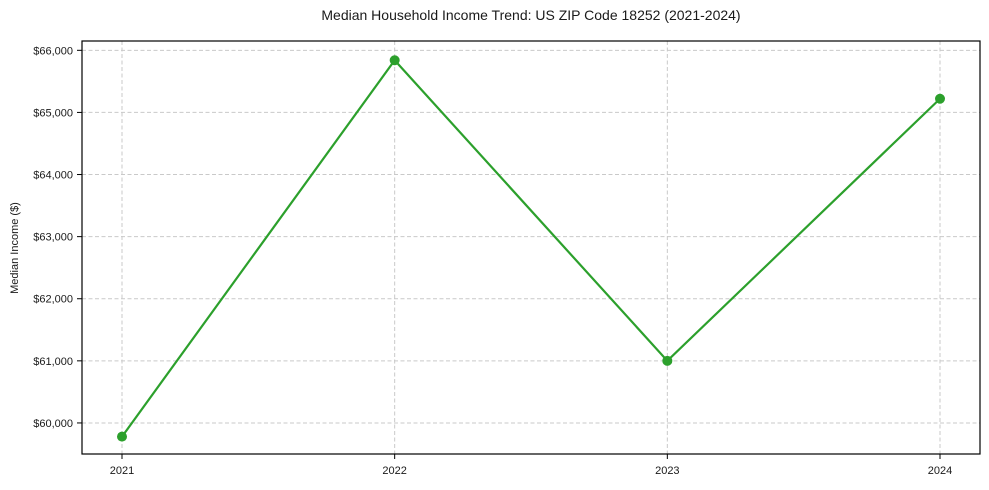 The image size is (989, 490). What do you see at coordinates (53, 362) in the screenshot?
I see `y-tick-label: $61,000` at bounding box center [53, 362].